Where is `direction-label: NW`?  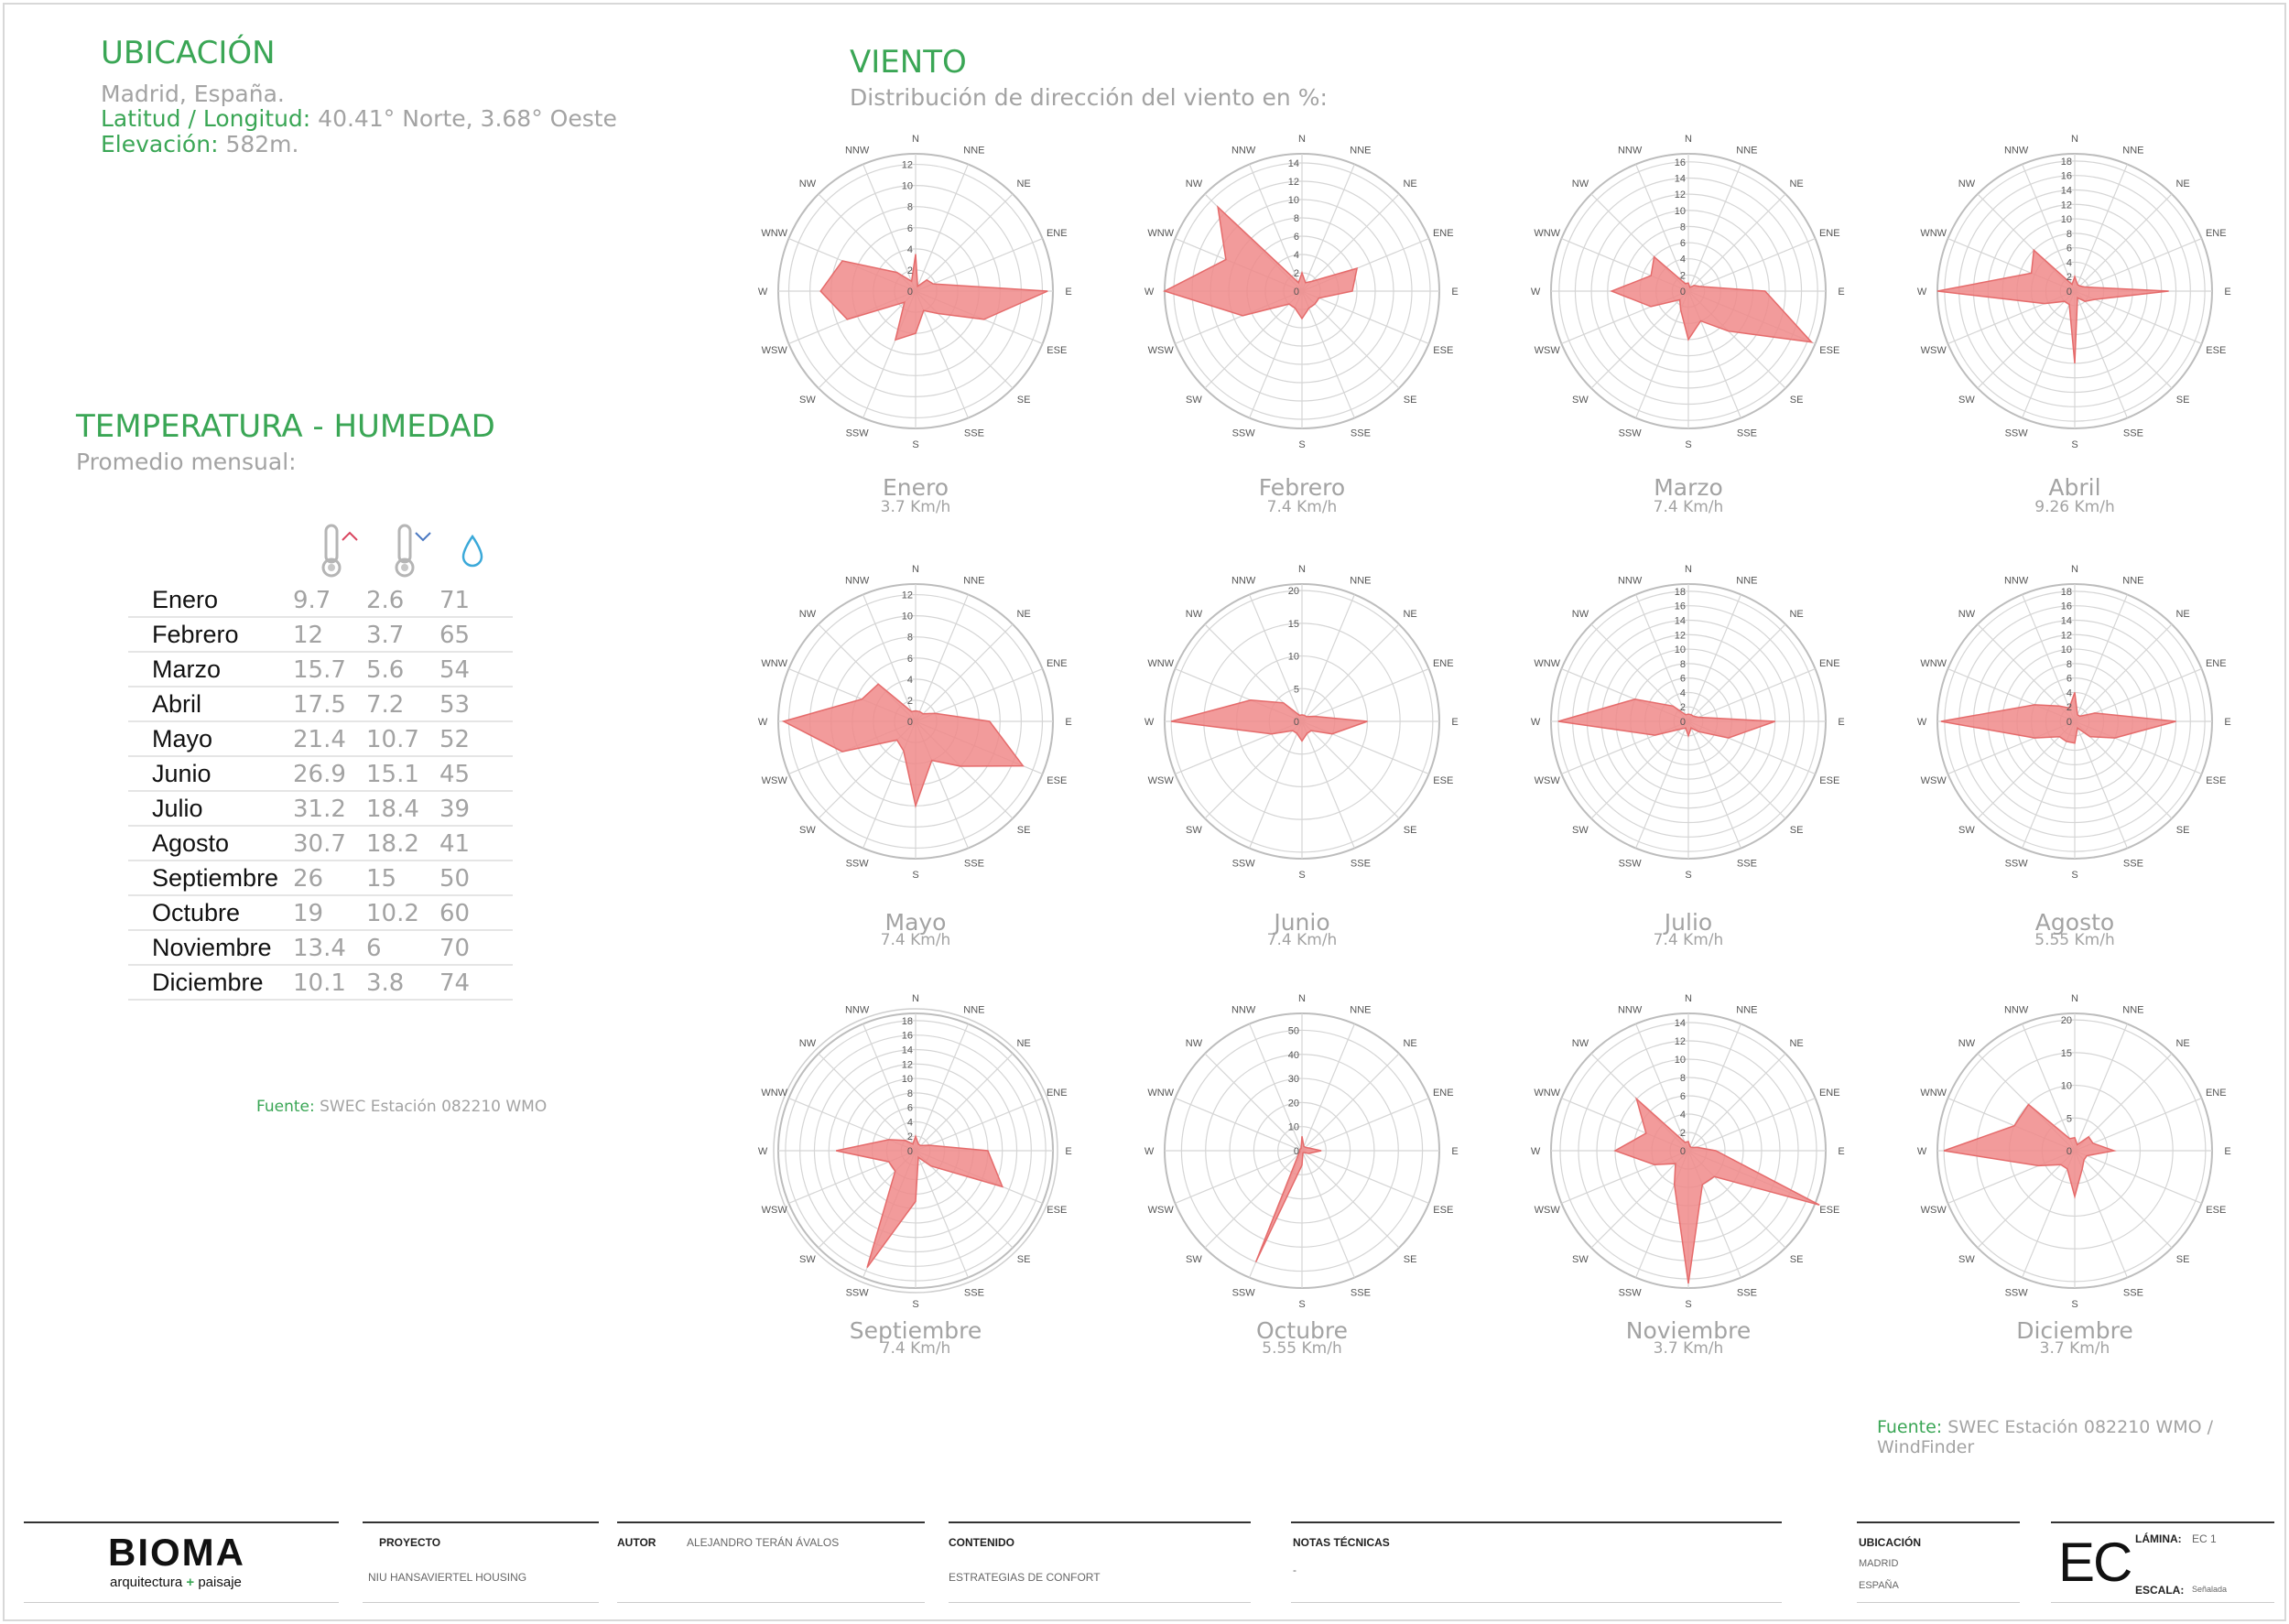 direction-label: NW is located at coordinates (808, 614).